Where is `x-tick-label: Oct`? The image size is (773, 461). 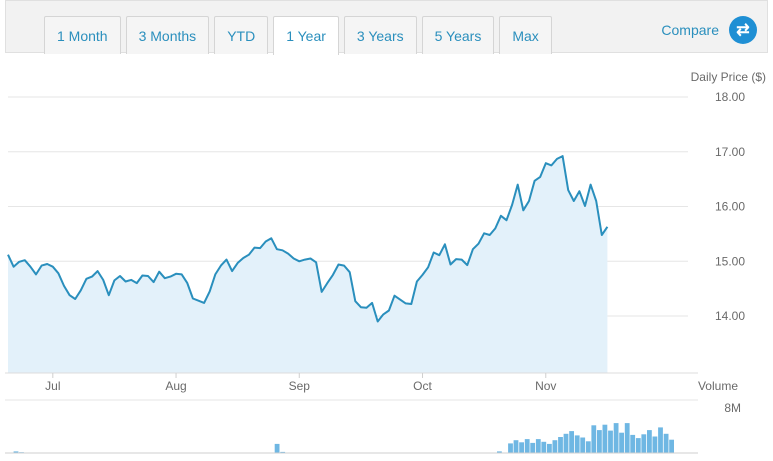
x-tick-label: Oct is located at coordinates (422, 386).